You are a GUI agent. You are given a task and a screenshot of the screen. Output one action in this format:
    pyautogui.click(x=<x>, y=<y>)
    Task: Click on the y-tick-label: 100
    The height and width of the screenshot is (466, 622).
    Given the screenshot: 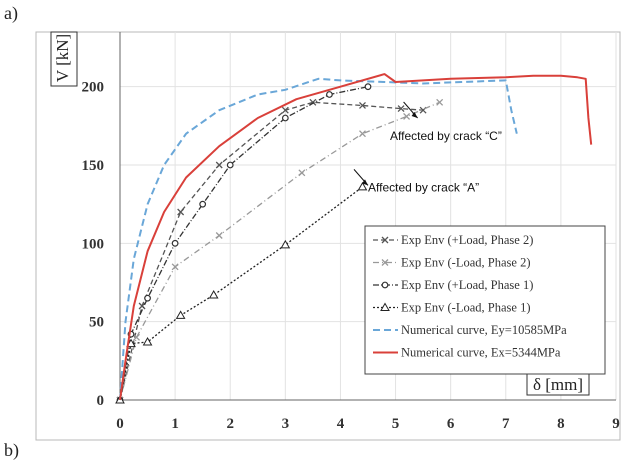 What is the action you would take?
    pyautogui.click(x=93, y=244)
    